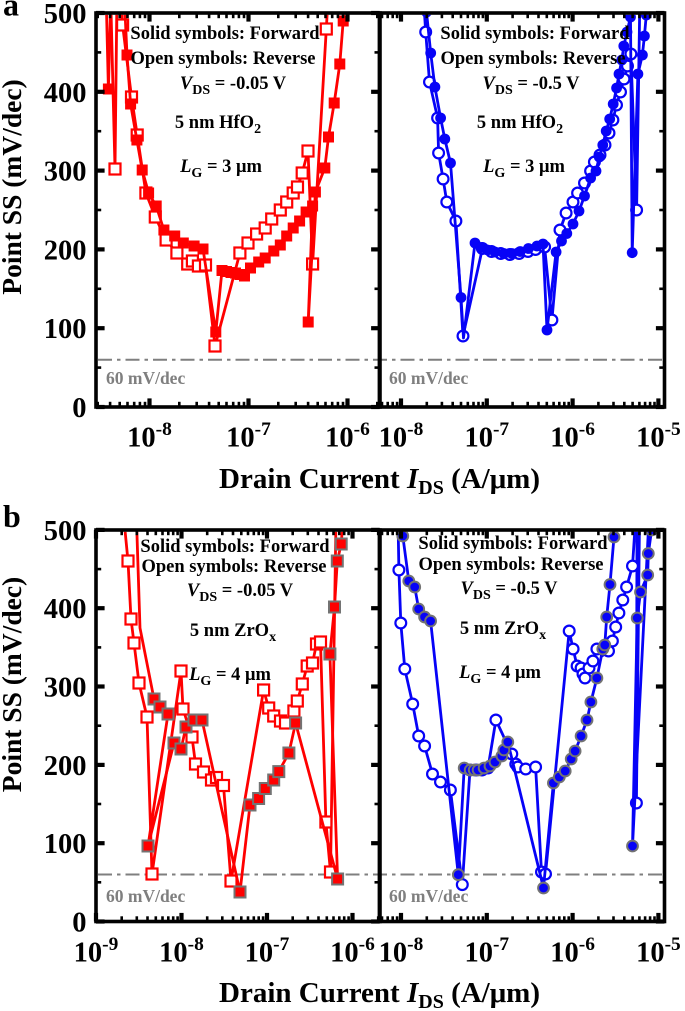 Image resolution: width=685 pixels, height=1011 pixels. I want to click on svg-text: a, so click(11, 11).